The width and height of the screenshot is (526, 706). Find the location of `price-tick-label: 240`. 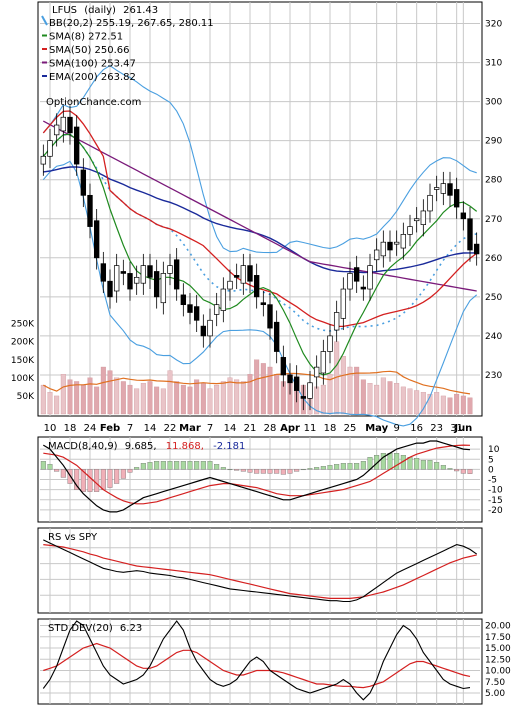

price-tick-label: 240 is located at coordinates (493, 337).